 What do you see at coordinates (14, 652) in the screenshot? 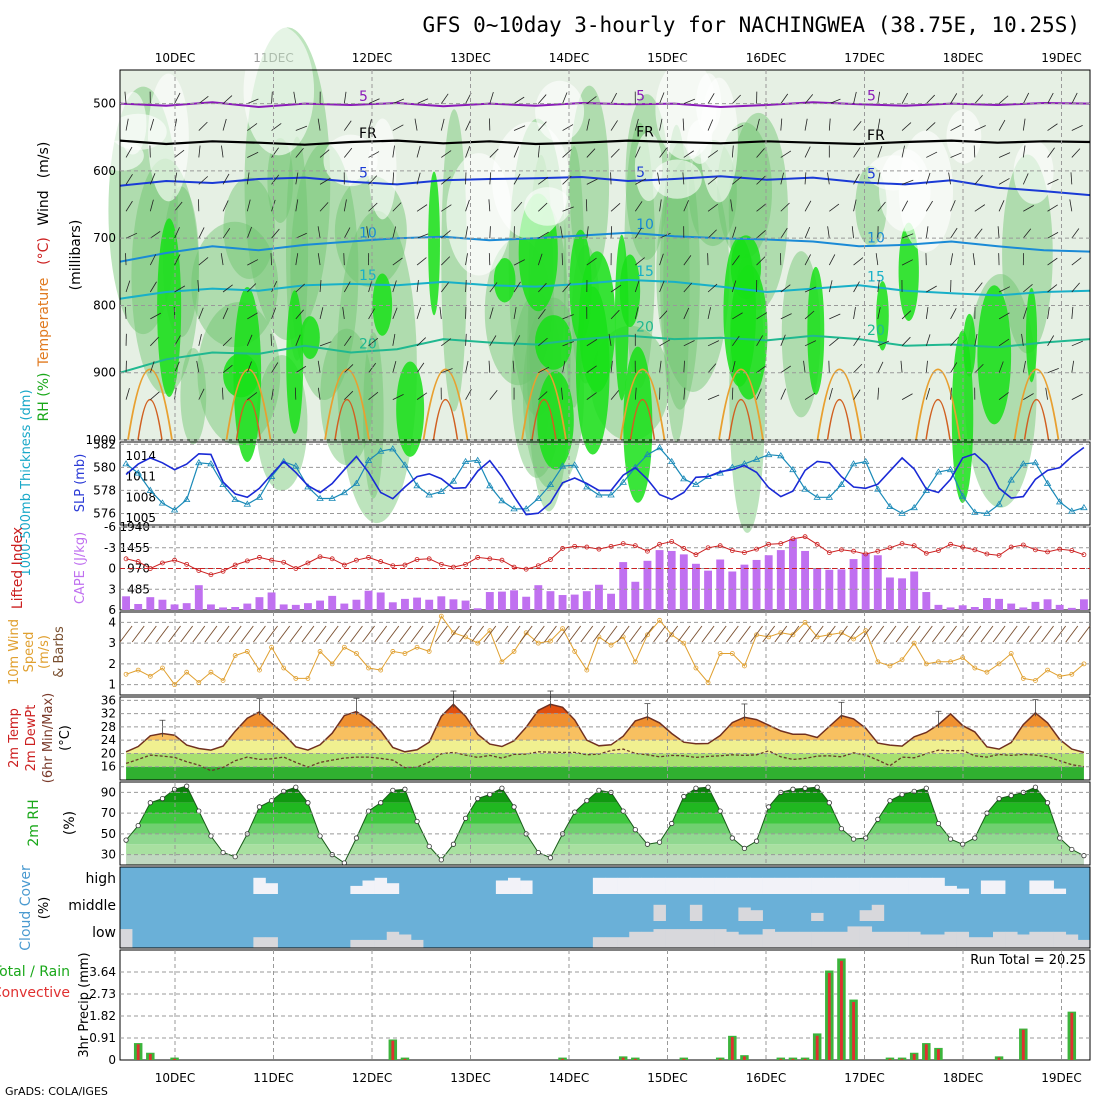
I see `wind-ylabel-part: 10m Wind` at bounding box center [14, 652].